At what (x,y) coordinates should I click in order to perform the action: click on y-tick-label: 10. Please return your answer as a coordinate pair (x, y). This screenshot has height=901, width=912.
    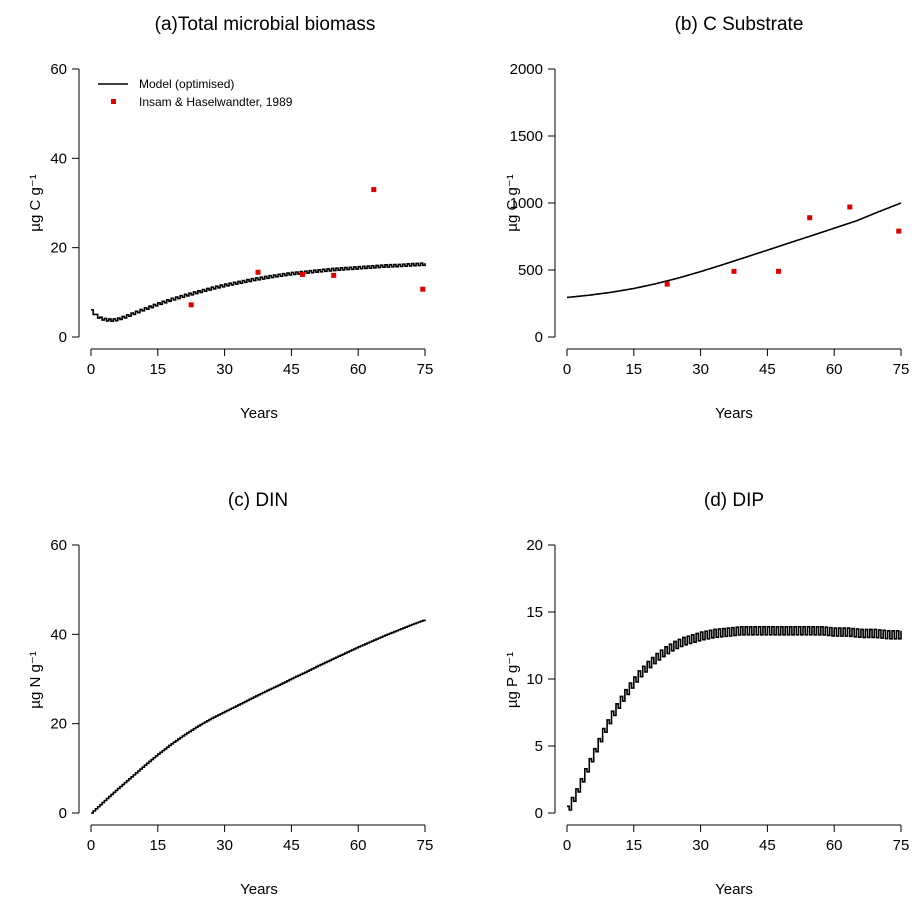
    Looking at the image, I should click on (534, 679).